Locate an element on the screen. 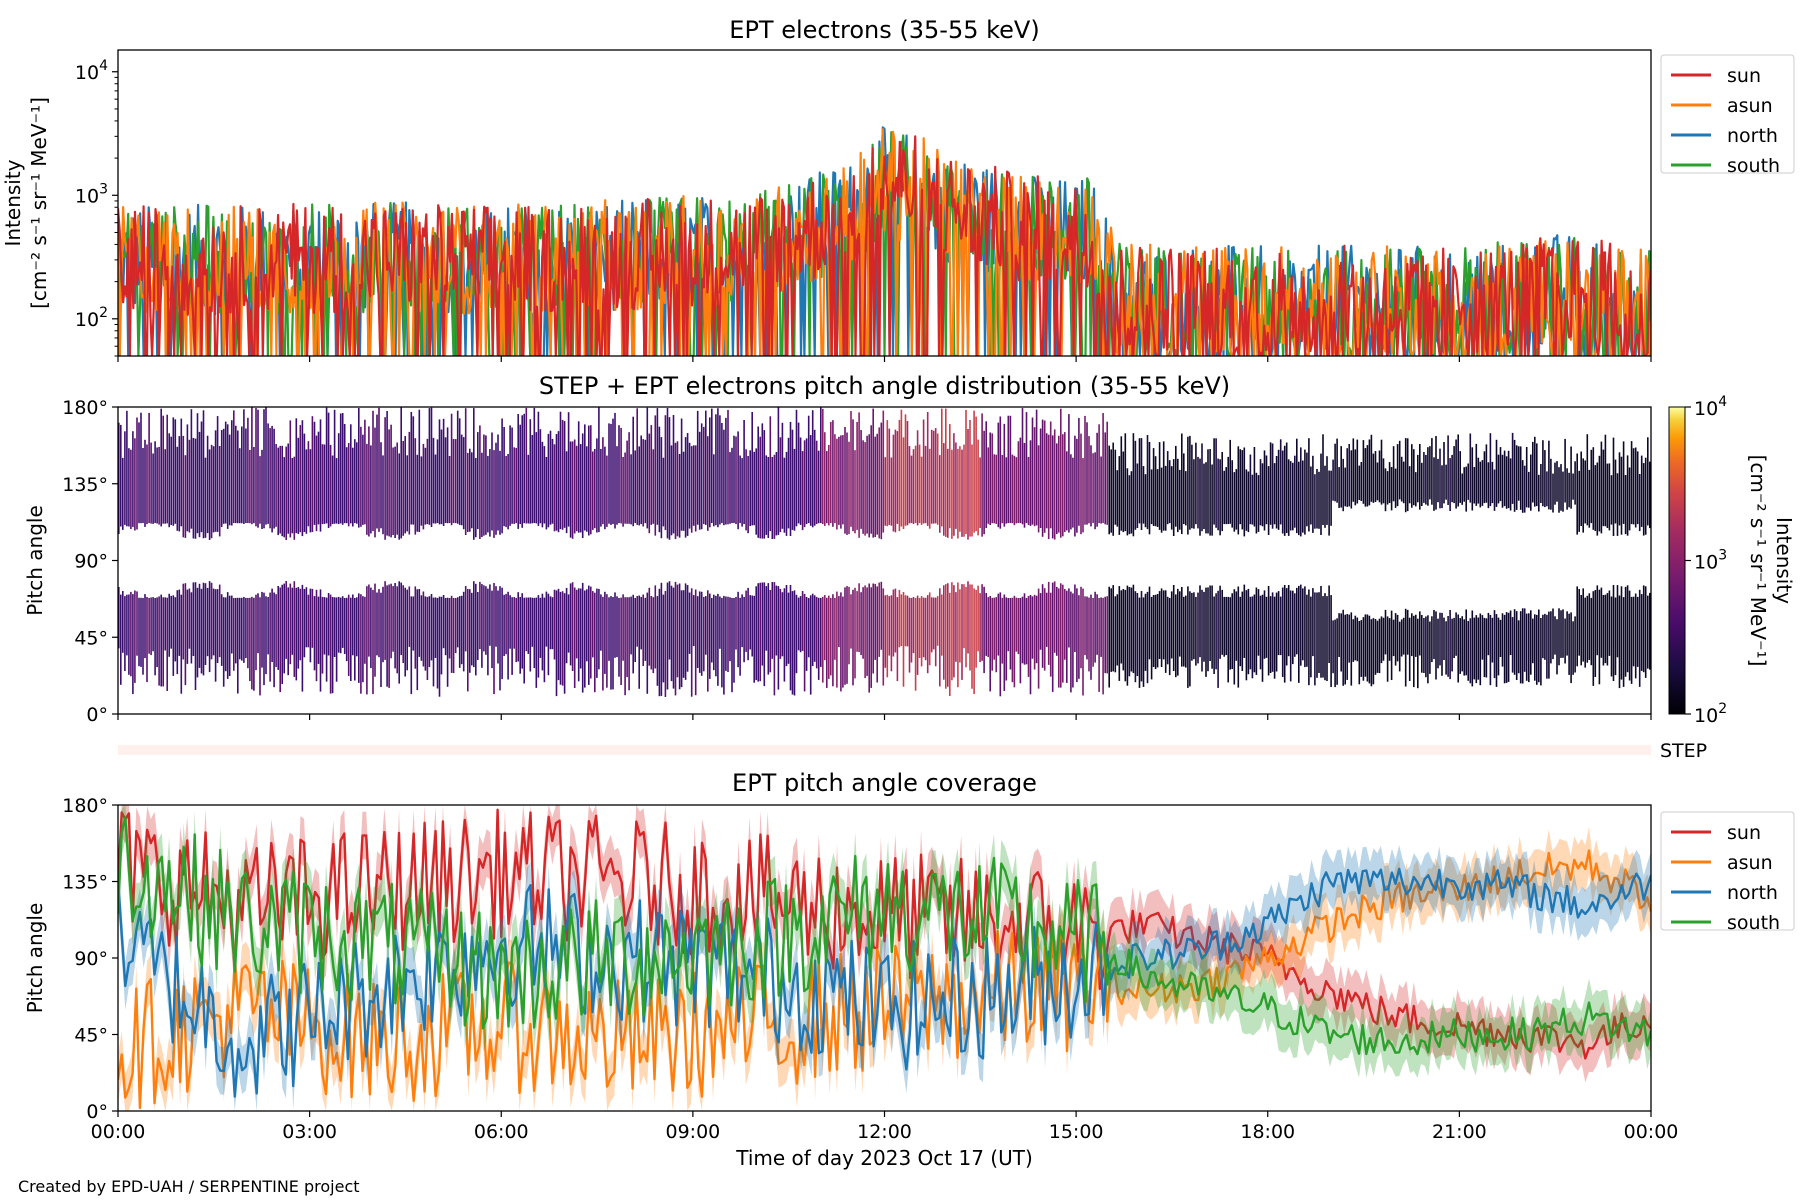 Image resolution: width=1800 pixels, height=1204 pixels. colorbar is located at coordinates (1677, 560).